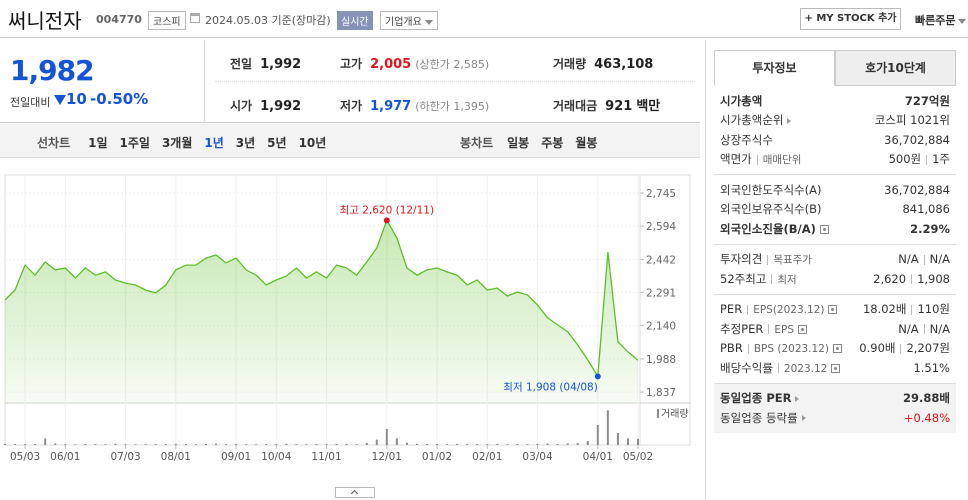 The image size is (968, 500). What do you see at coordinates (928, 348) in the screenshot?
I see `value-text: 2,207원` at bounding box center [928, 348].